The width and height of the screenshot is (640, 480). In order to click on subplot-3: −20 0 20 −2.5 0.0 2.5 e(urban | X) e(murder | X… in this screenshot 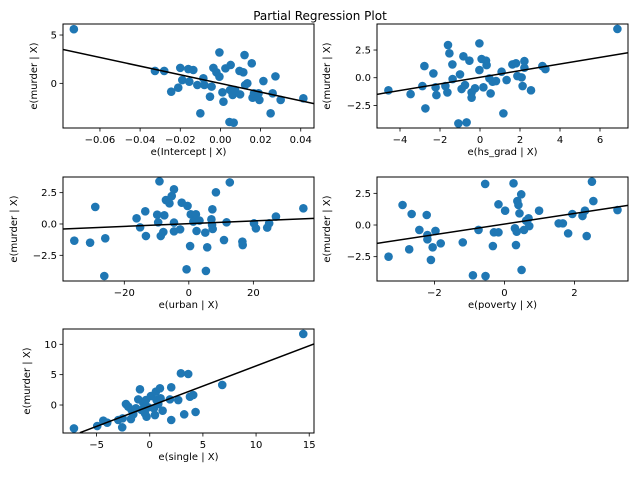, I will do `click(162, 243)`.